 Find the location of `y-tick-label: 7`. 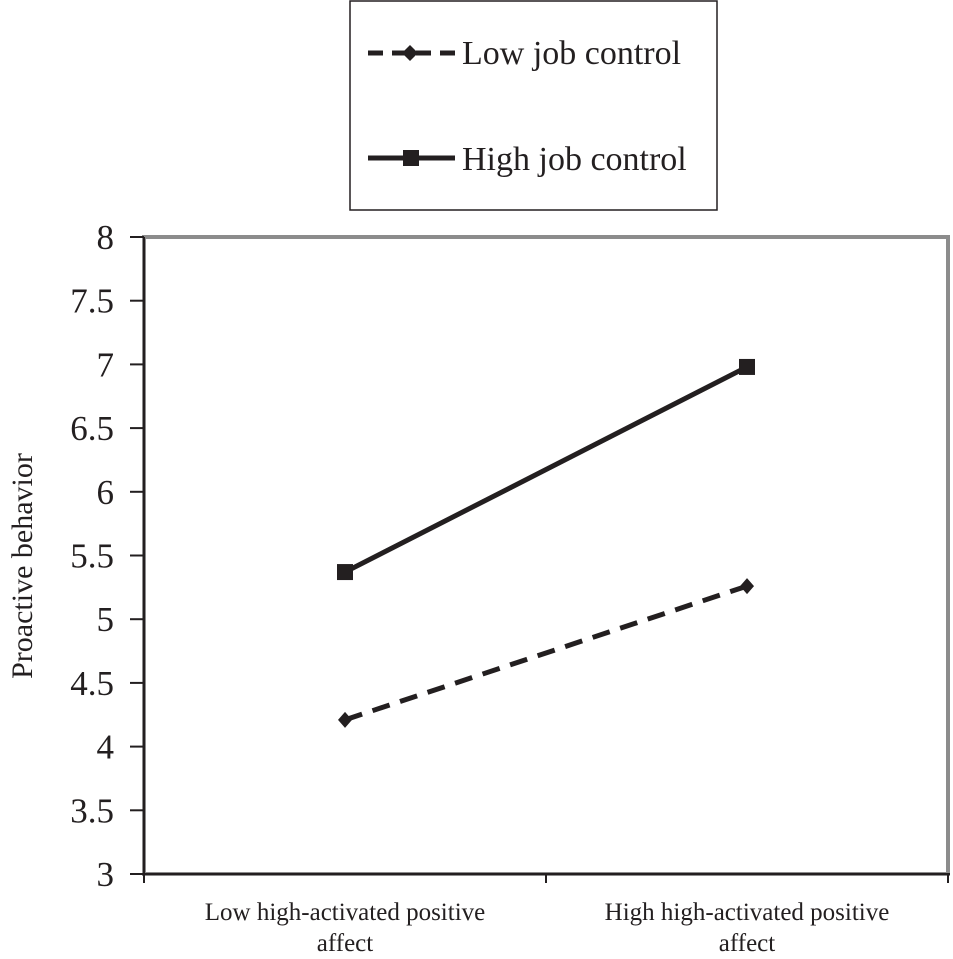

y-tick-label: 7 is located at coordinates (106, 364).